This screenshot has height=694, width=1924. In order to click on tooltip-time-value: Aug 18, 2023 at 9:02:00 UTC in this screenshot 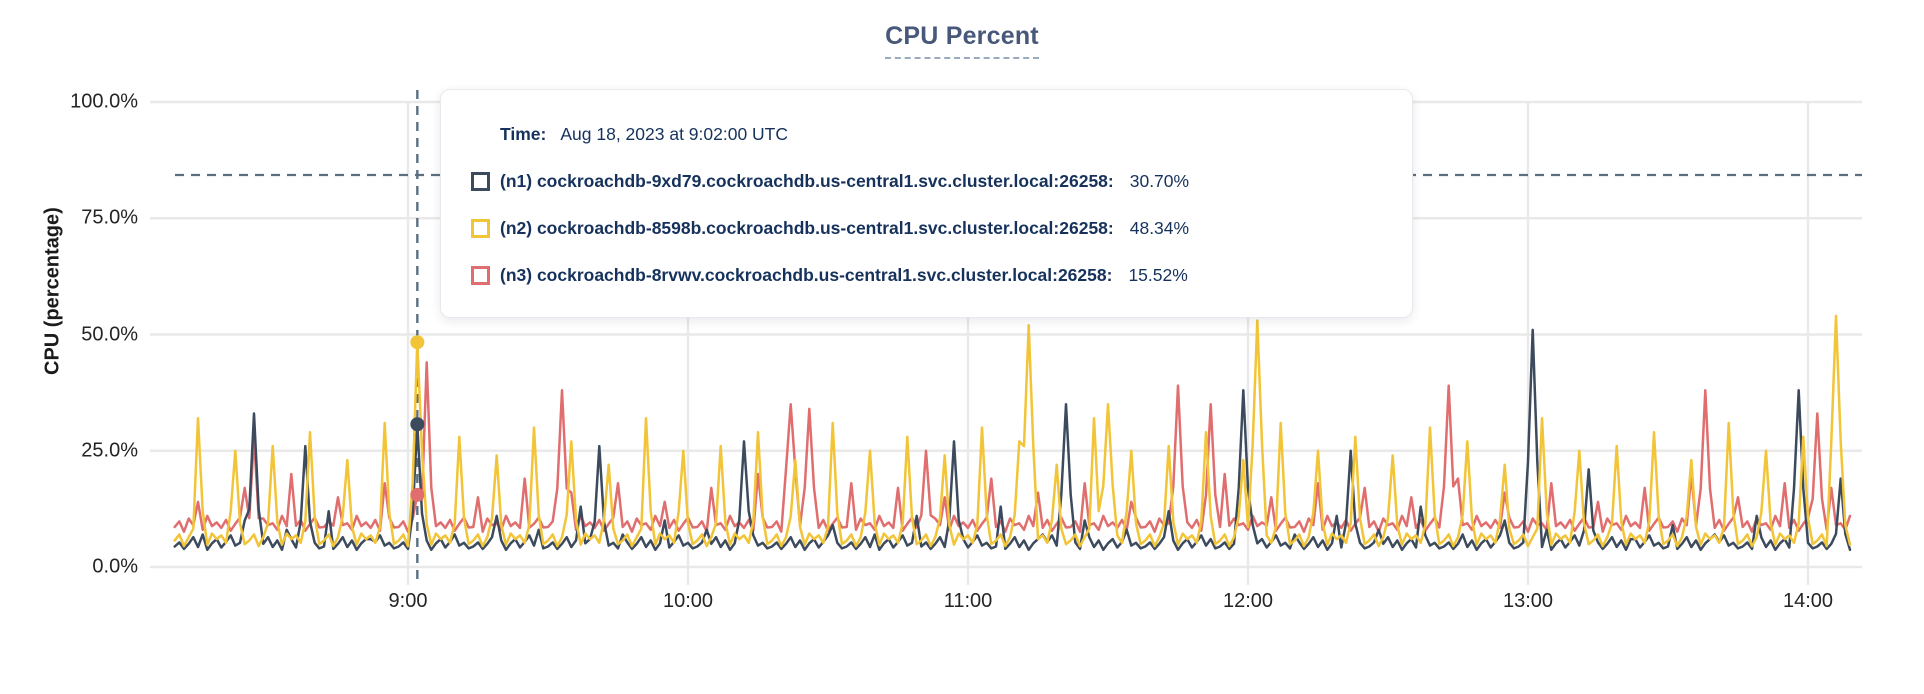, I will do `click(674, 134)`.